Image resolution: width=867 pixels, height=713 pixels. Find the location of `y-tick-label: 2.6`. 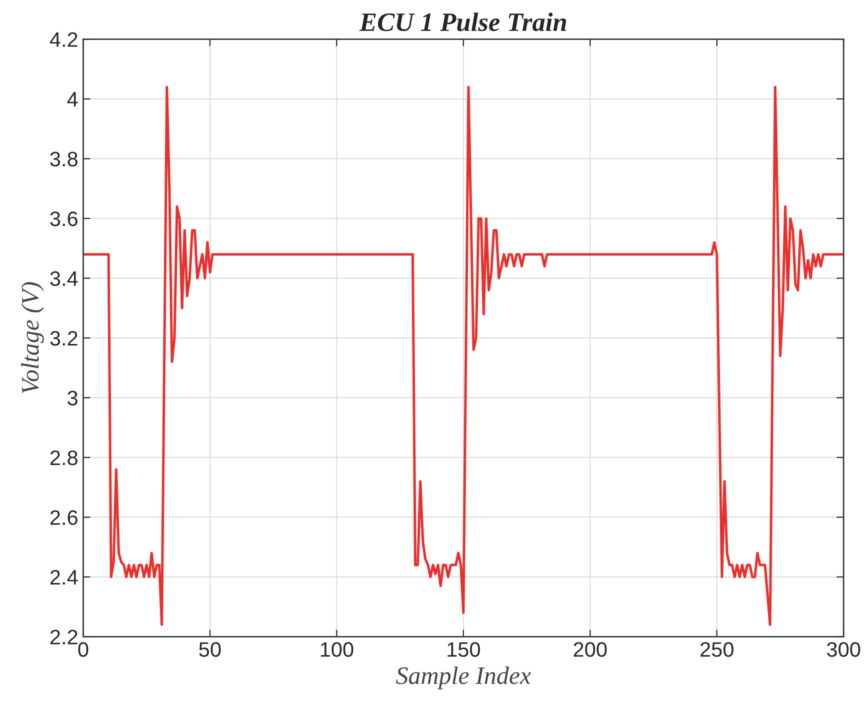

y-tick-label: 2.6 is located at coordinates (64, 517).